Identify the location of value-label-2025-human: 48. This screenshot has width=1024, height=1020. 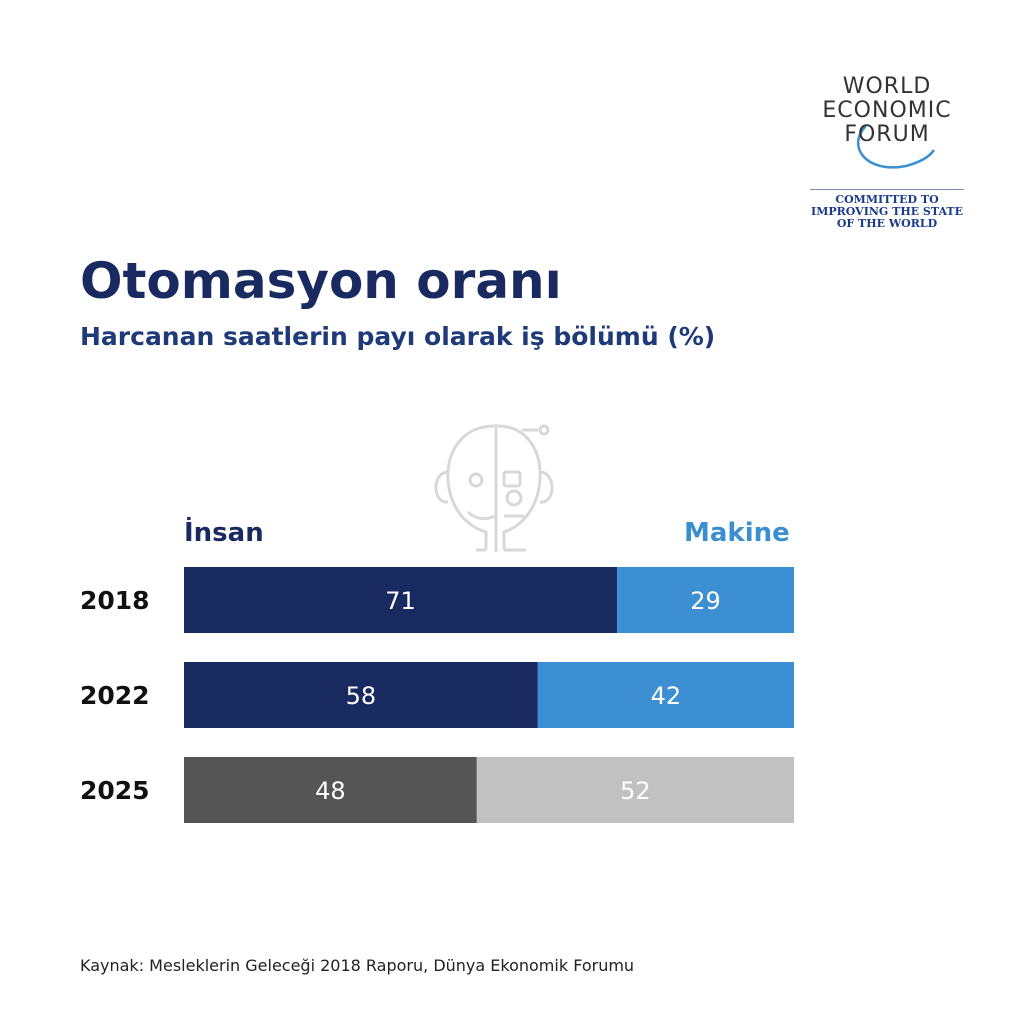
(330, 791).